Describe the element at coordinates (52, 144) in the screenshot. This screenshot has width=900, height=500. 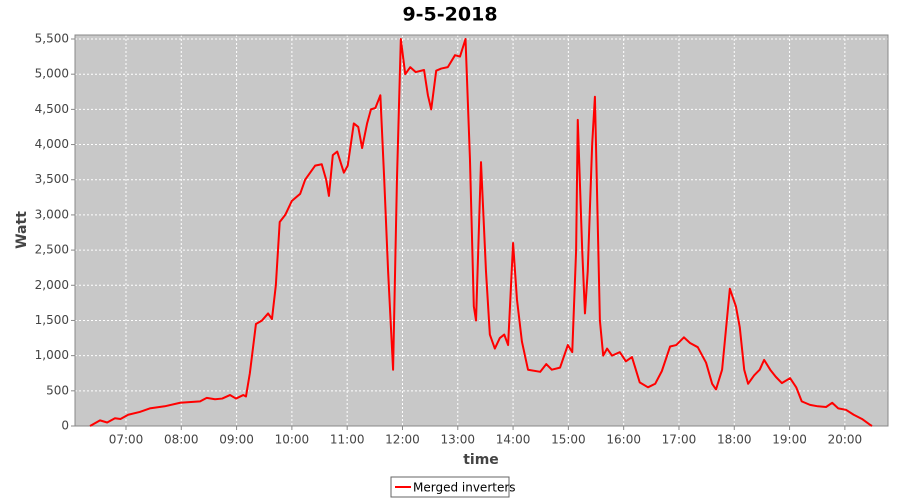
I see `y-tick-label: 4,000` at that location.